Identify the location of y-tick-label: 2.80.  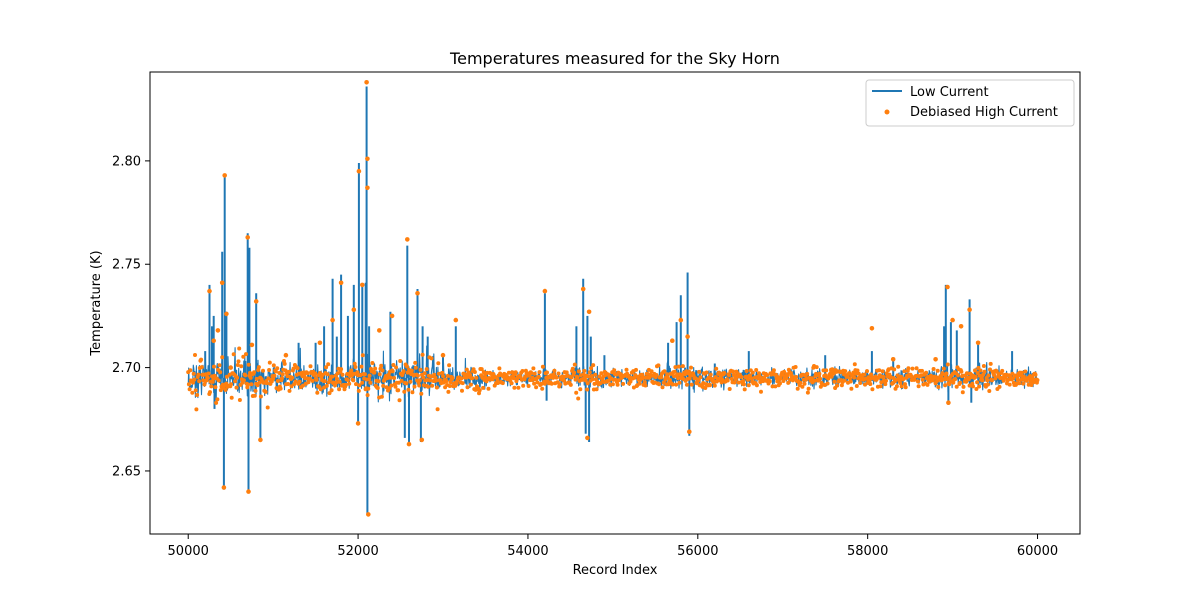
(126, 161).